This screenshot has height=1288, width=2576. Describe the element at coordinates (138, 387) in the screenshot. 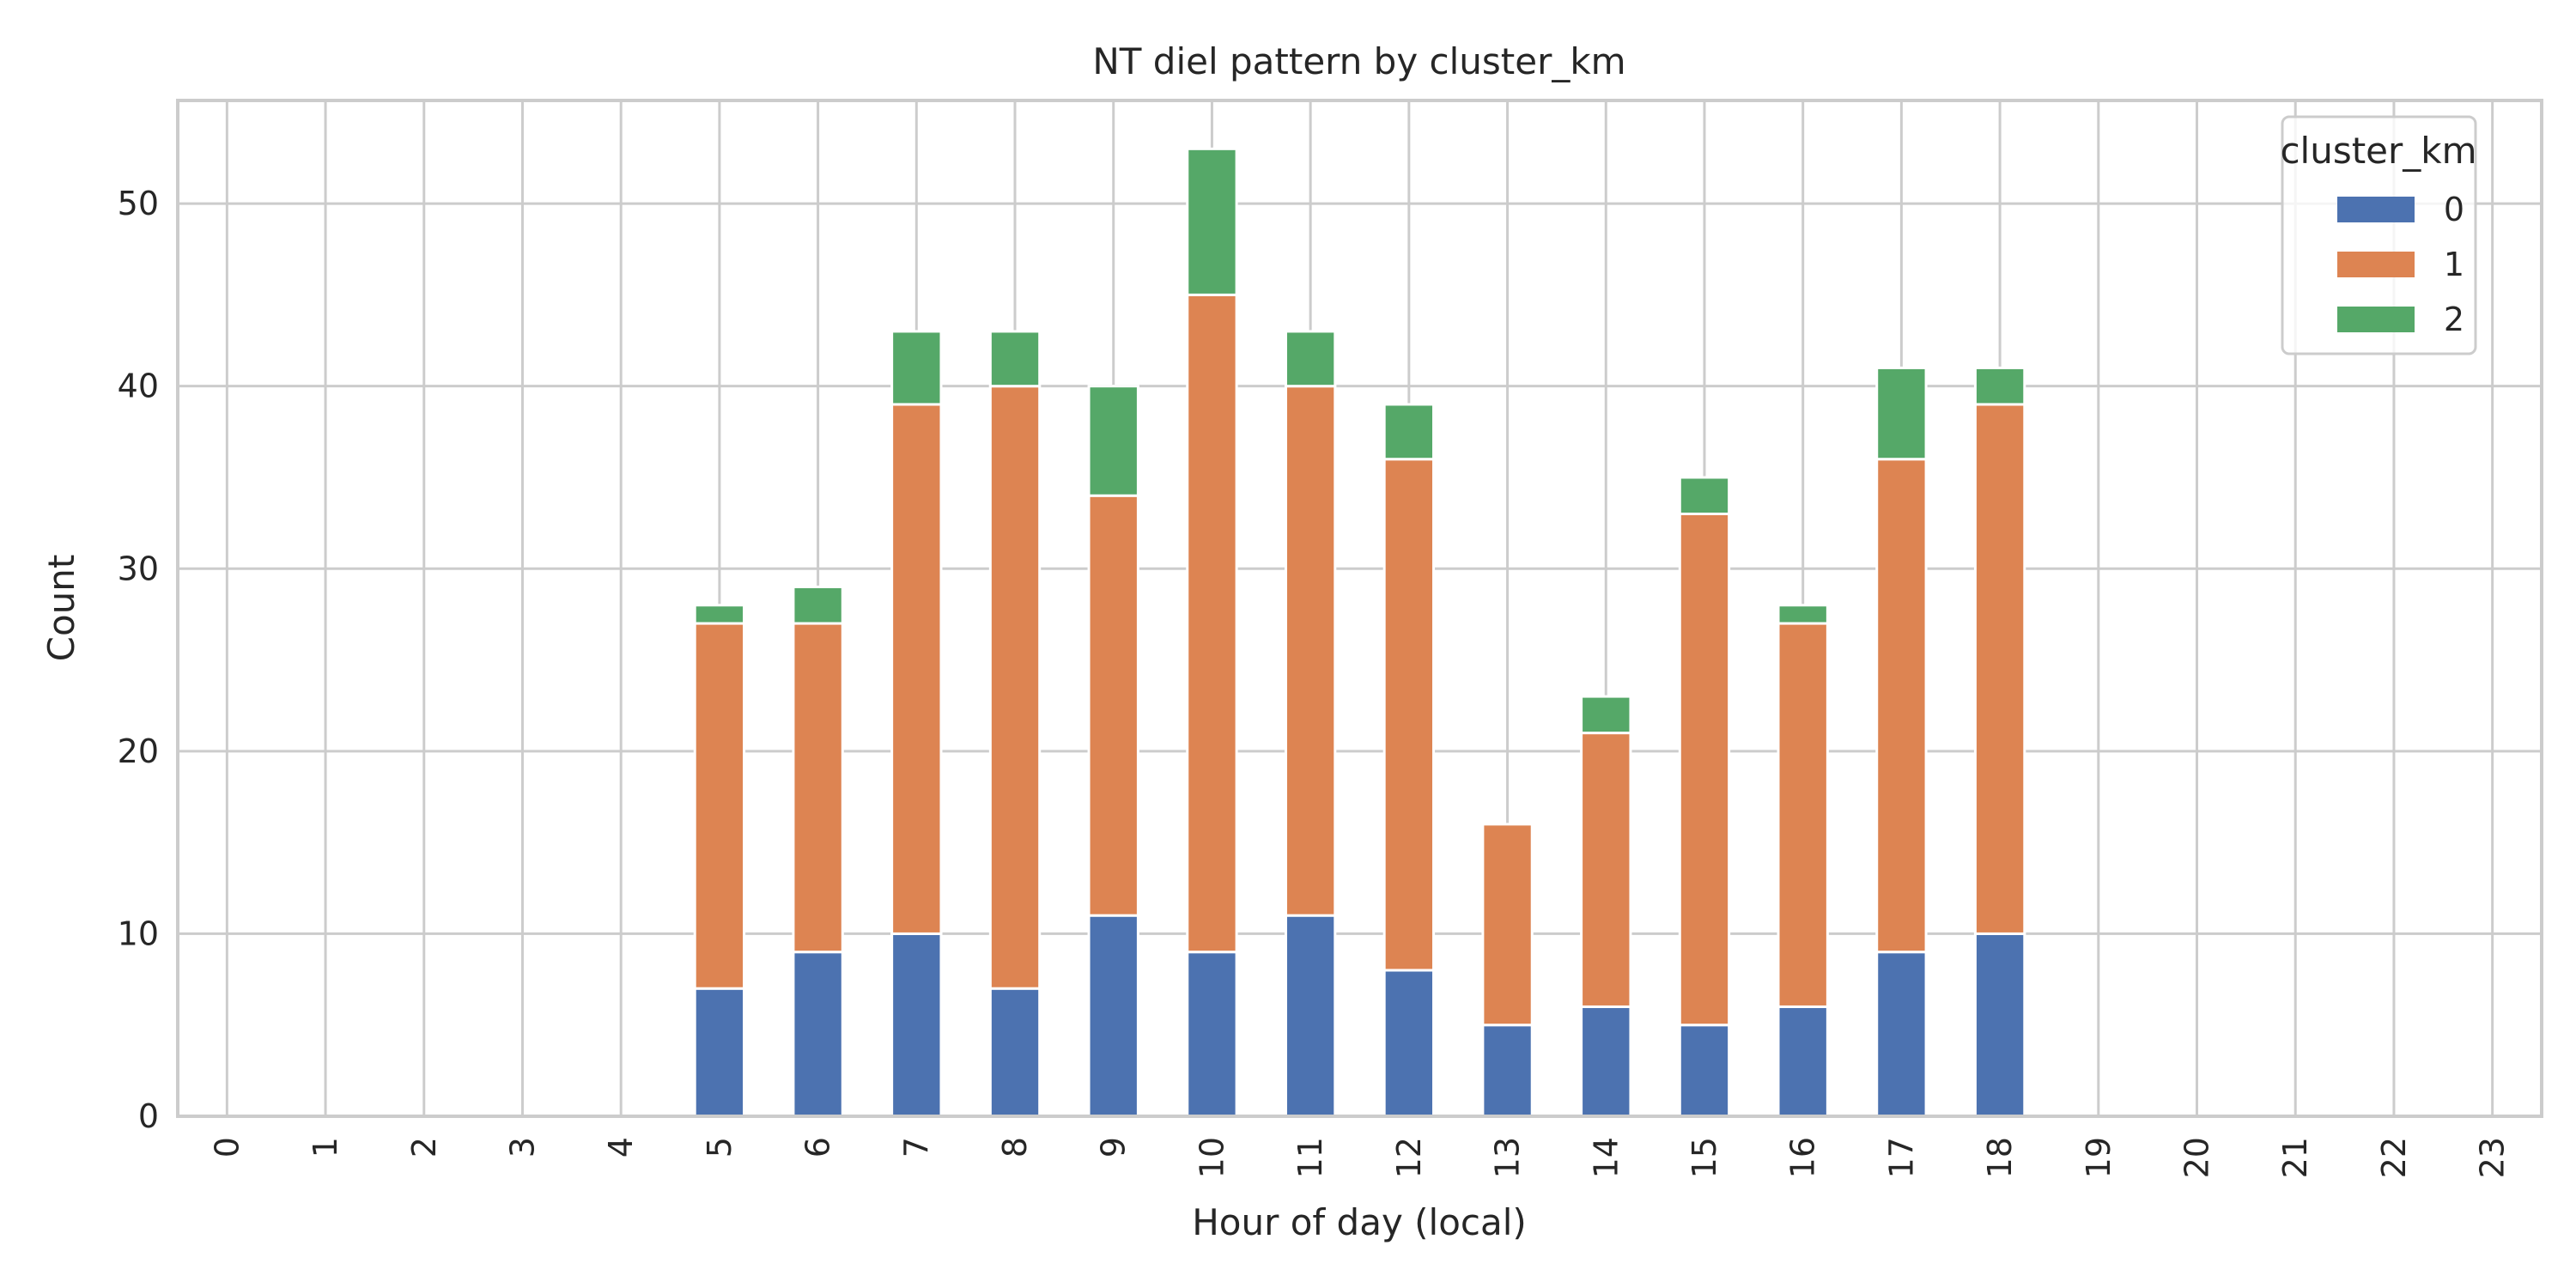

I see `y-tick-label: 40` at that location.